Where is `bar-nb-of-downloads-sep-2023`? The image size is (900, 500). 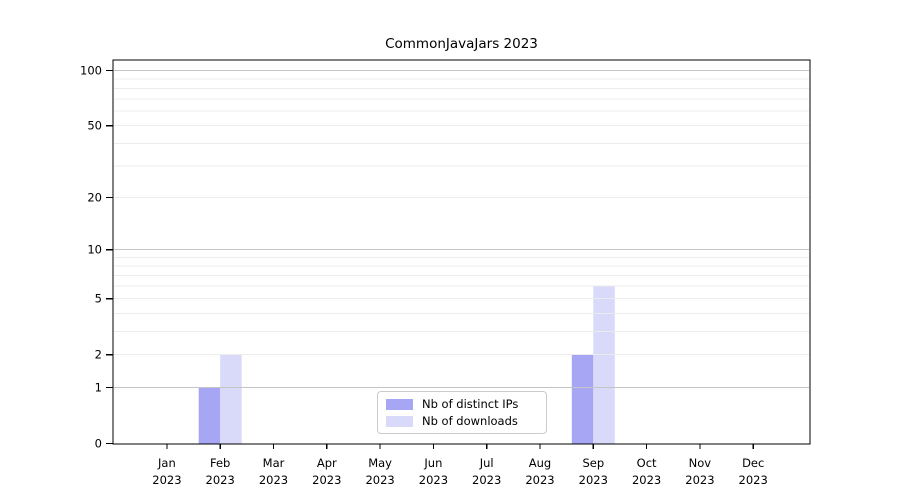
bar-nb-of-downloads-sep-2023 is located at coordinates (604, 365).